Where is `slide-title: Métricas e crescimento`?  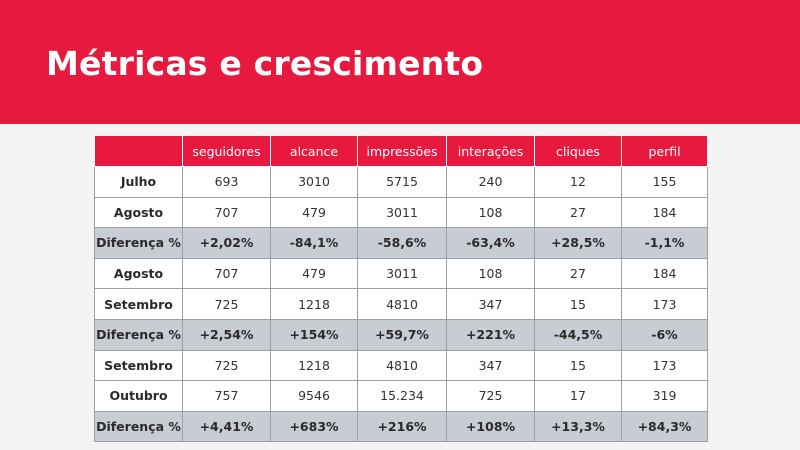 slide-title: Métricas e crescimento is located at coordinates (265, 63).